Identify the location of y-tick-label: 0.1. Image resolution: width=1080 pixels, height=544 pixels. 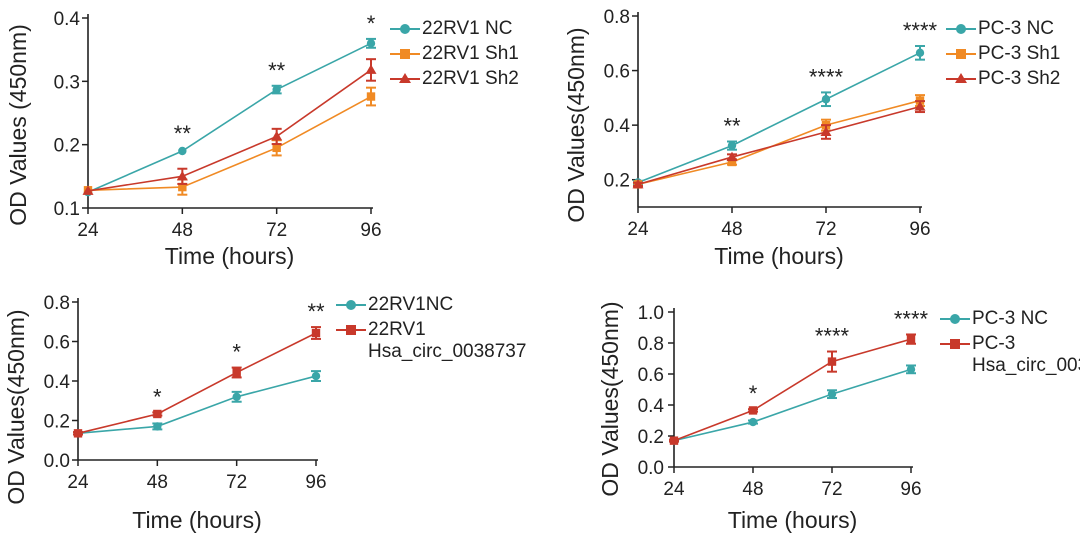
(67, 209).